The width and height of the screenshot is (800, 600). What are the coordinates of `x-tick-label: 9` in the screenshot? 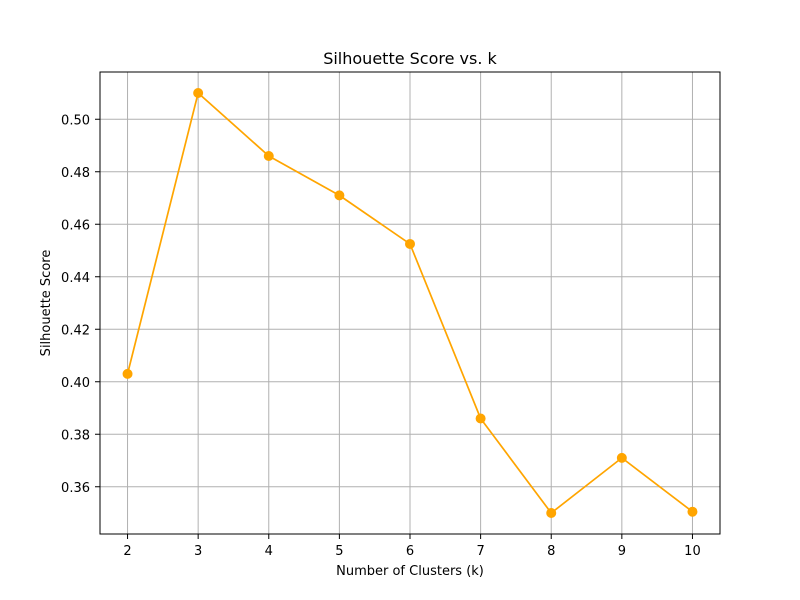 It's located at (622, 551).